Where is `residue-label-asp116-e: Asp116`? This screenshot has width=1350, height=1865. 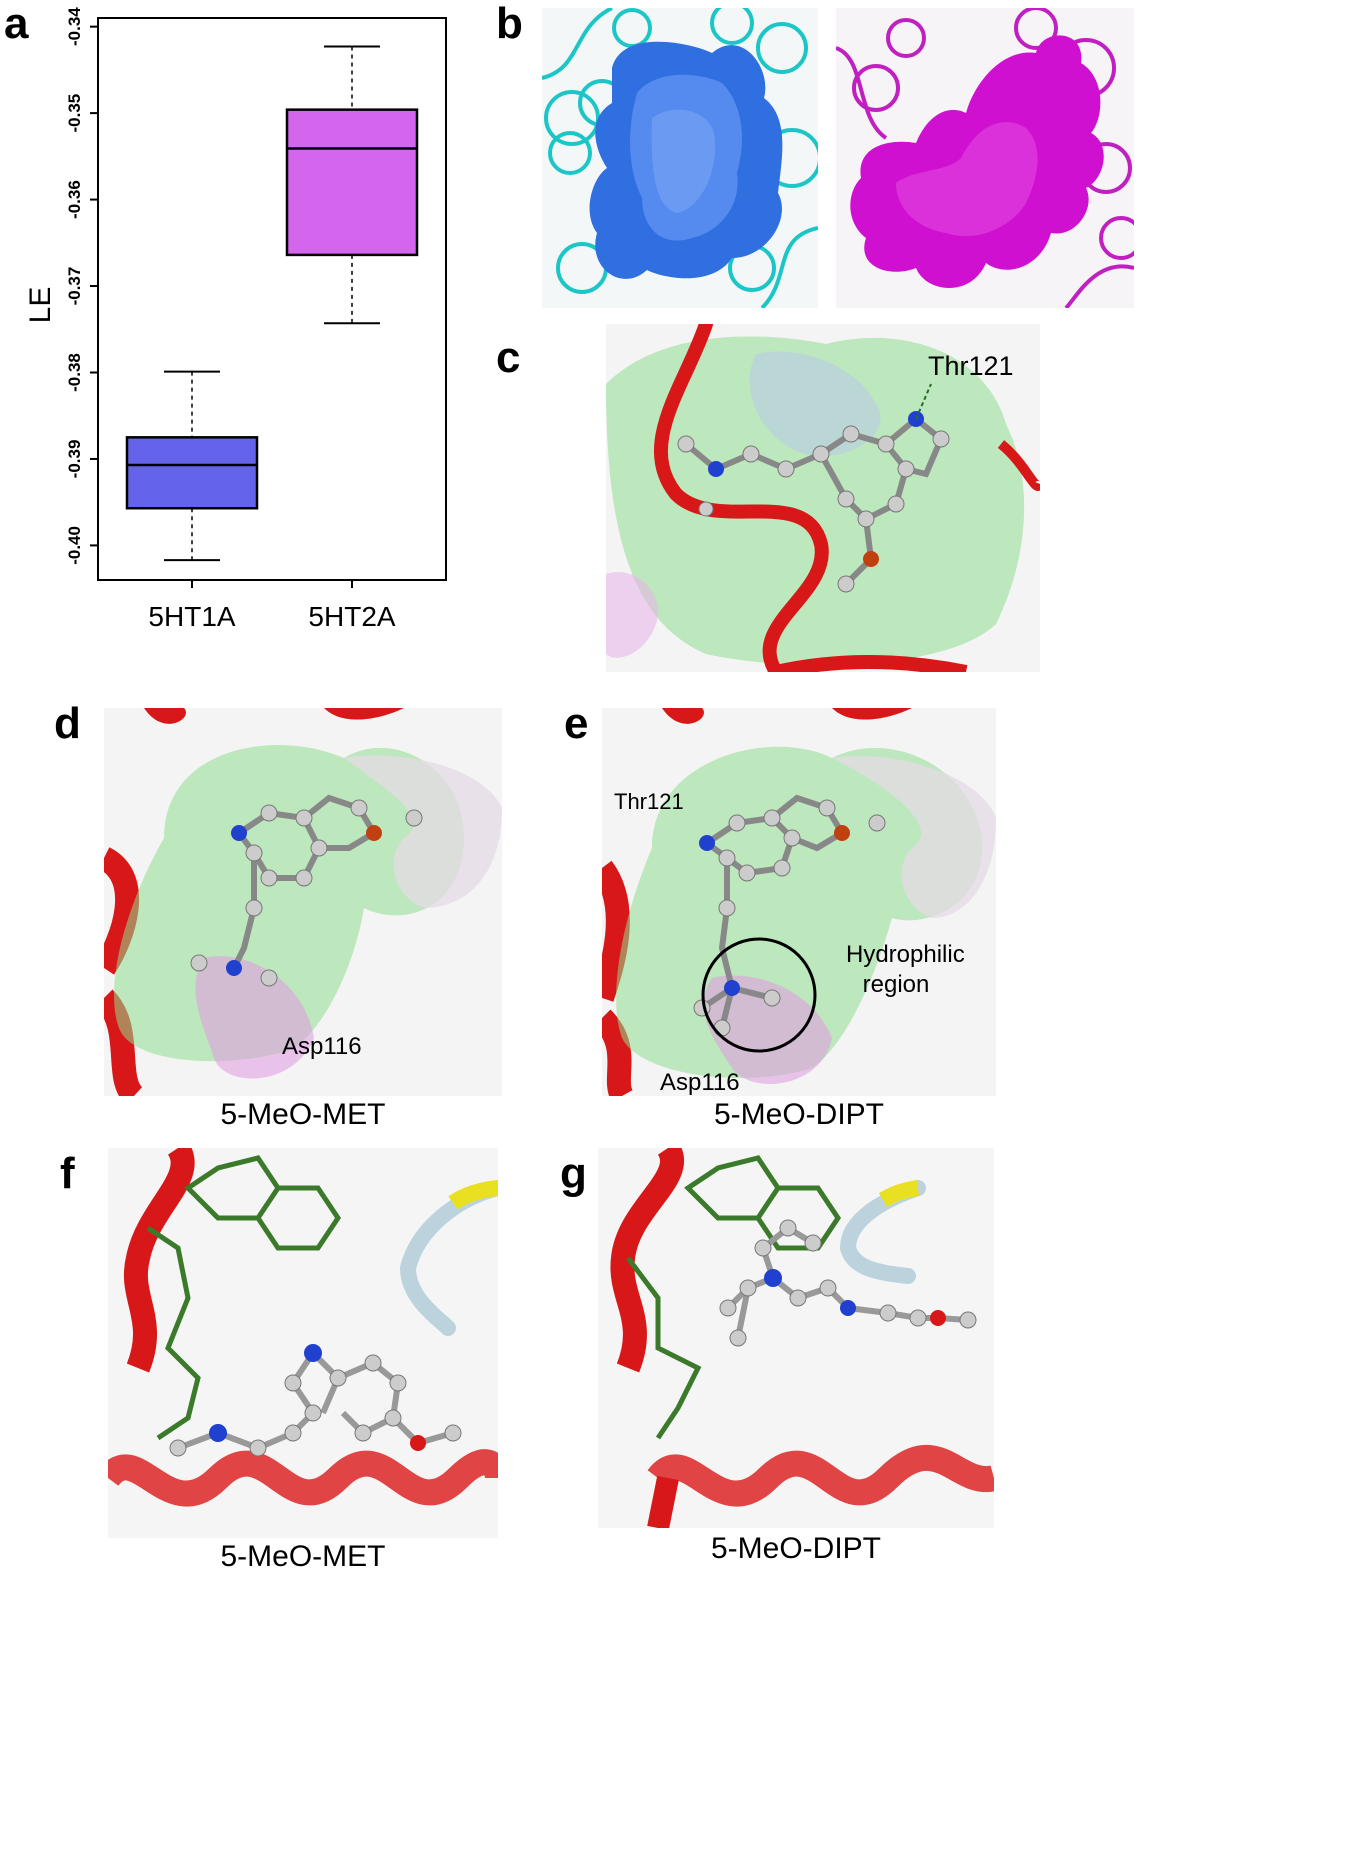
residue-label-asp116-e: Asp116 is located at coordinates (700, 1082).